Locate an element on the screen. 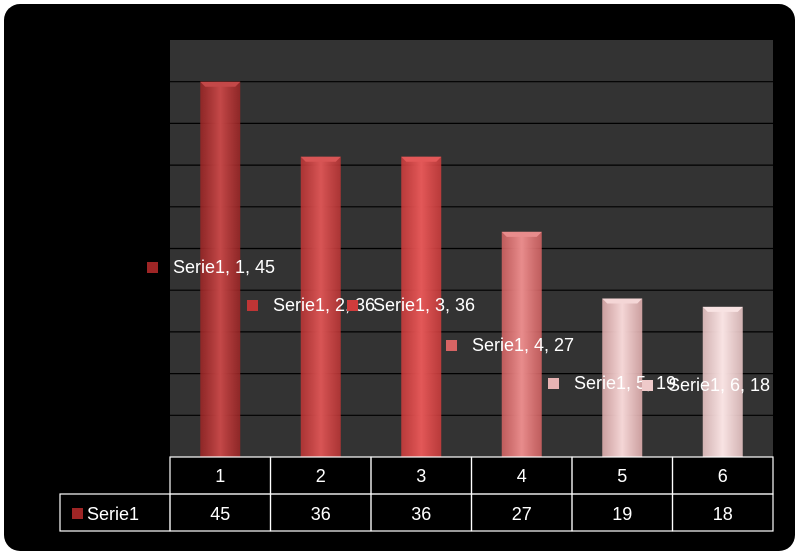  table-header-cell: 5 is located at coordinates (622, 476).